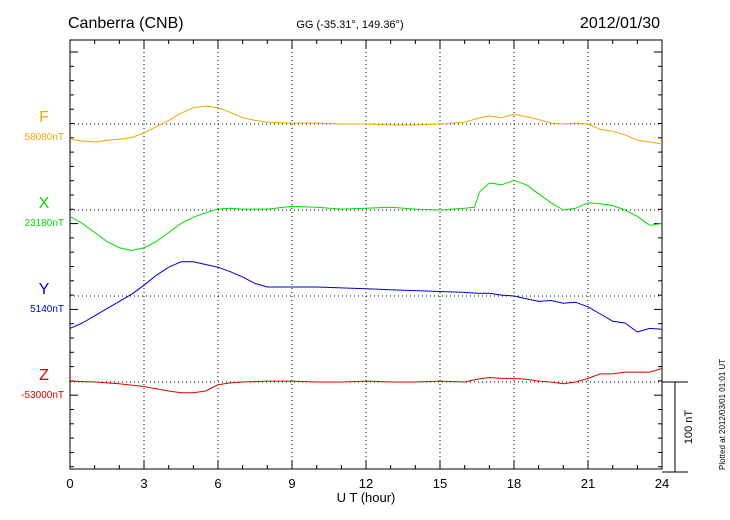  I want to click on series-line-f, so click(366, 125).